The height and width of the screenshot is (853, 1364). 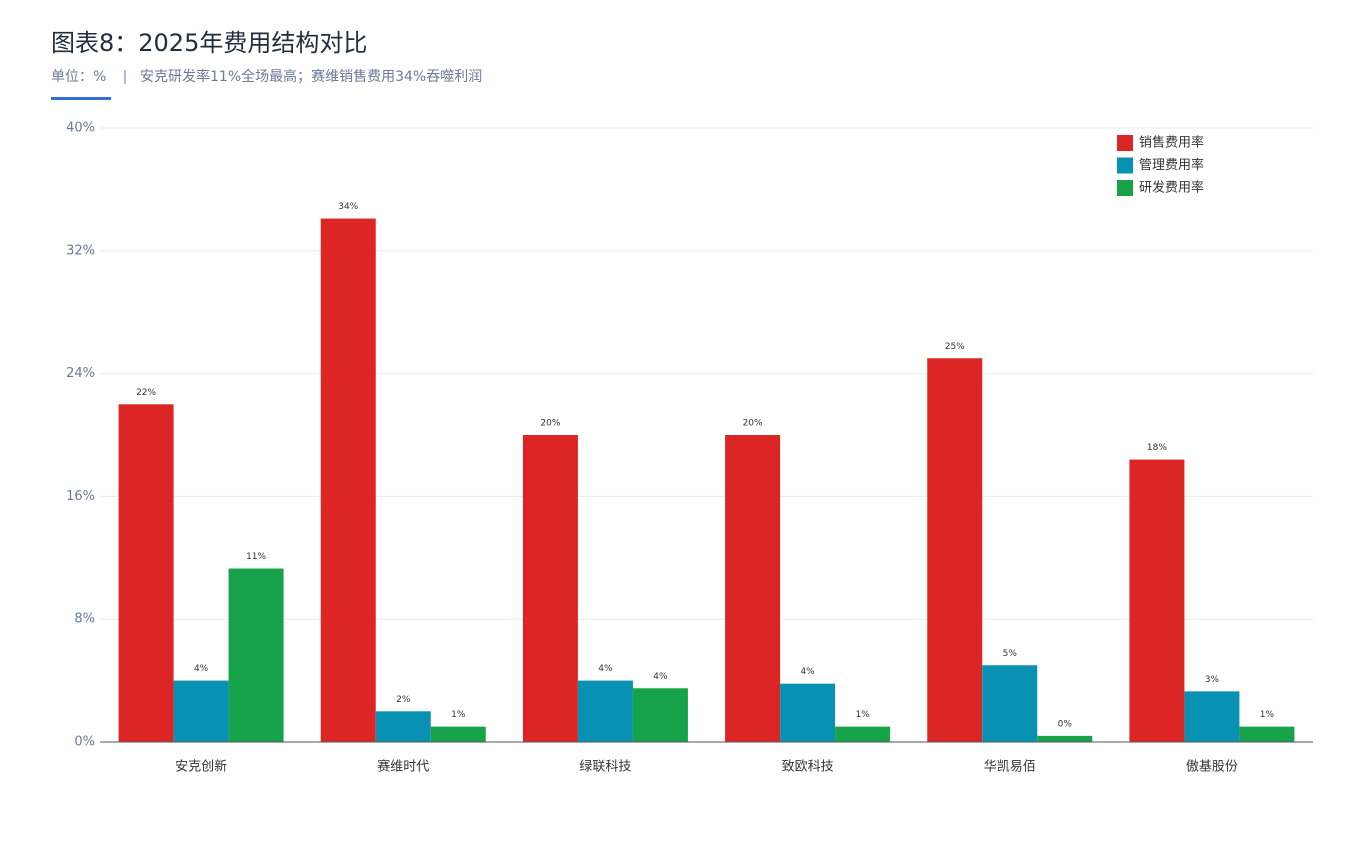 What do you see at coordinates (1157, 448) in the screenshot?
I see `value-label: 18%` at bounding box center [1157, 448].